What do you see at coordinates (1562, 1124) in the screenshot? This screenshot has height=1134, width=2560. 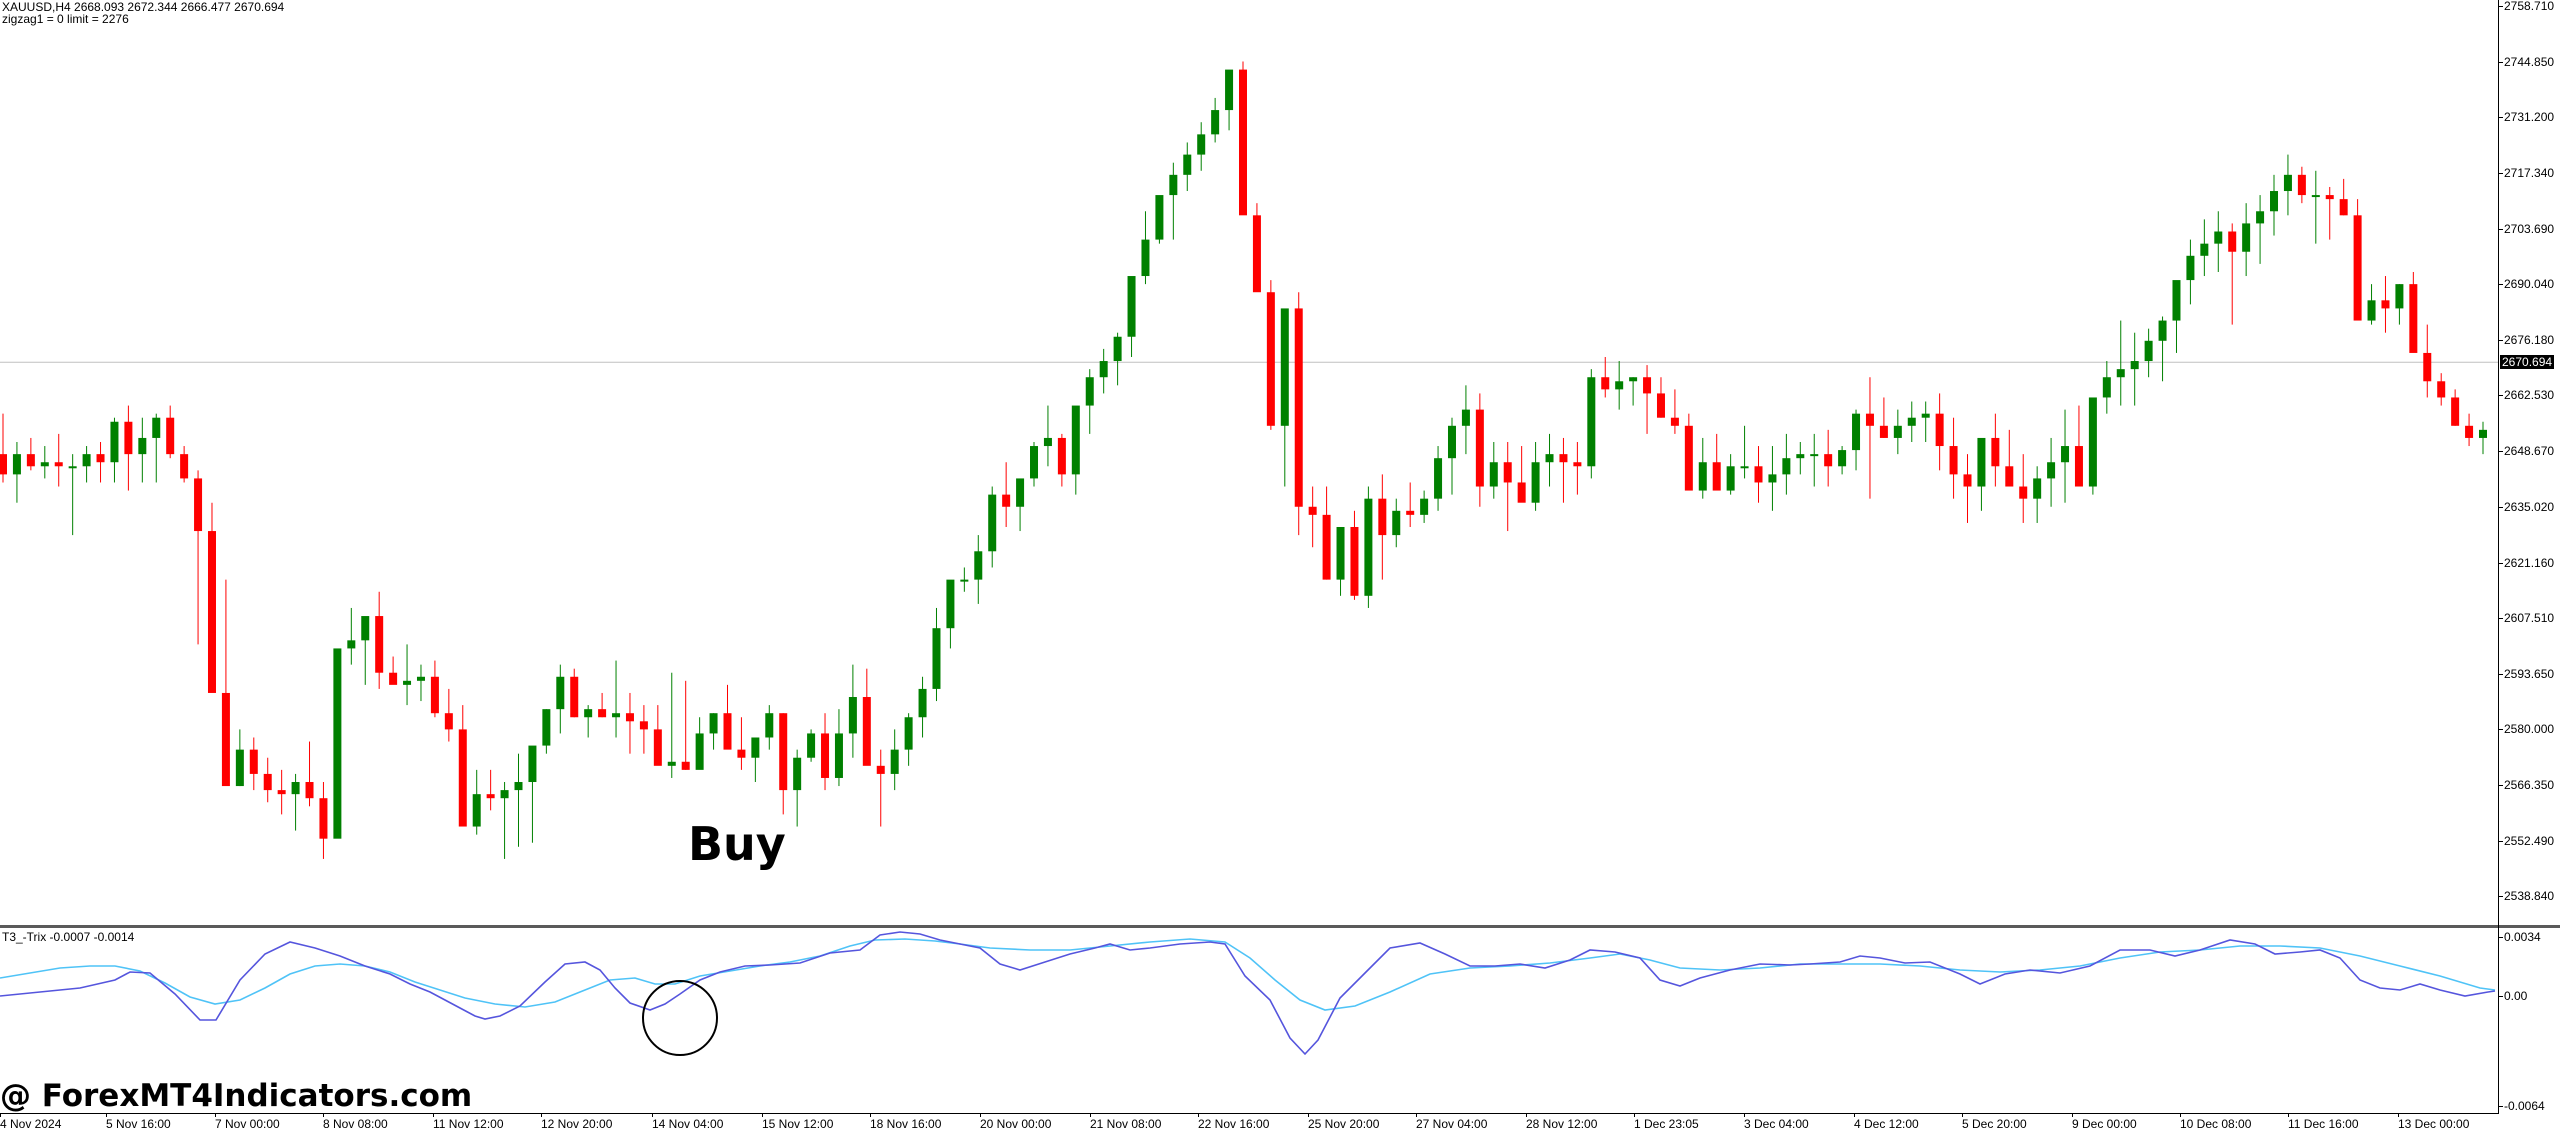 I see `time-axis-label: 28 Nov 12:00` at bounding box center [1562, 1124].